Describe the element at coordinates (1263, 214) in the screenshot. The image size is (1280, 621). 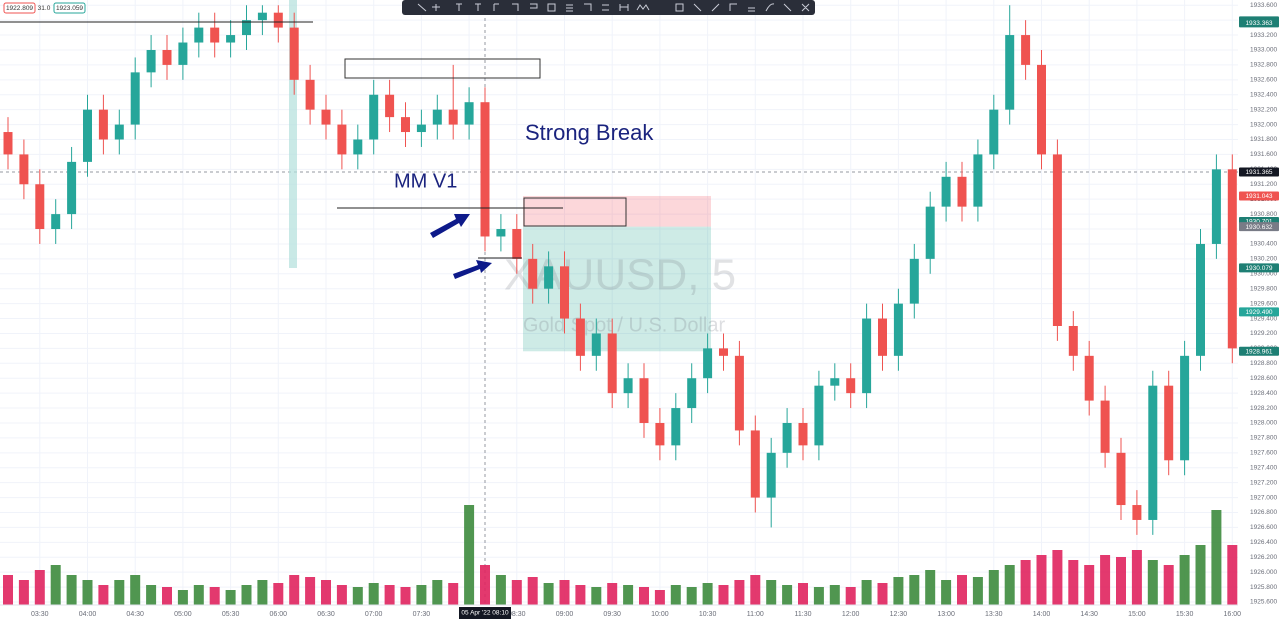
I see `y-tick-label: 1930.800` at that location.